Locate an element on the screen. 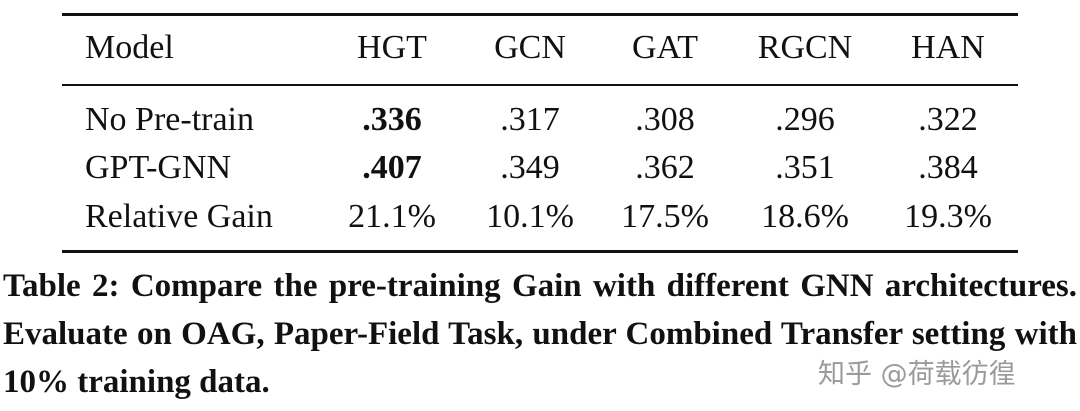  header-cell: HGT is located at coordinates (392, 47).